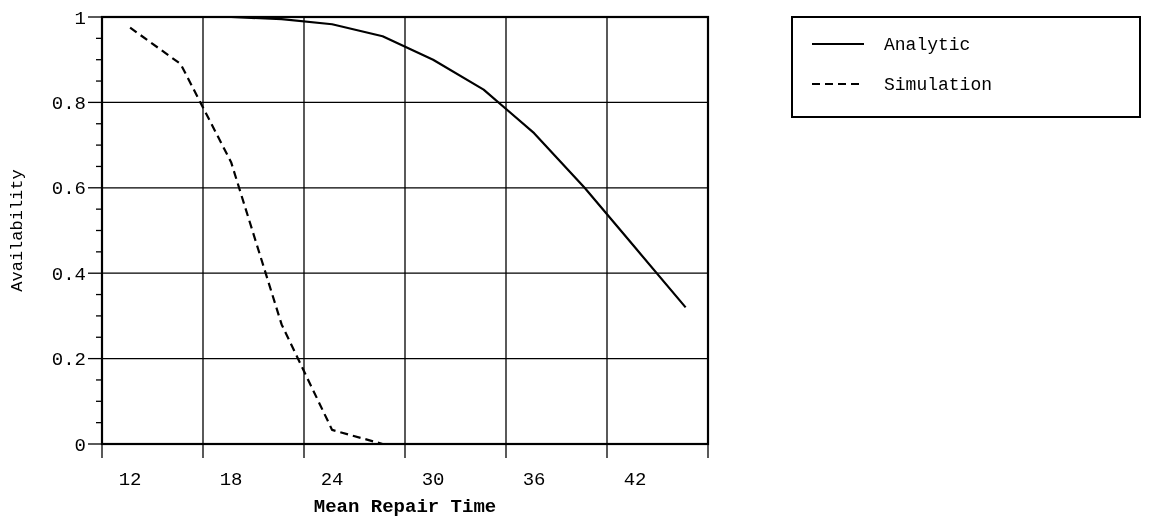 Image resolution: width=1174 pixels, height=529 pixels. What do you see at coordinates (231, 480) in the screenshot?
I see `x-tick-label: 18` at bounding box center [231, 480].